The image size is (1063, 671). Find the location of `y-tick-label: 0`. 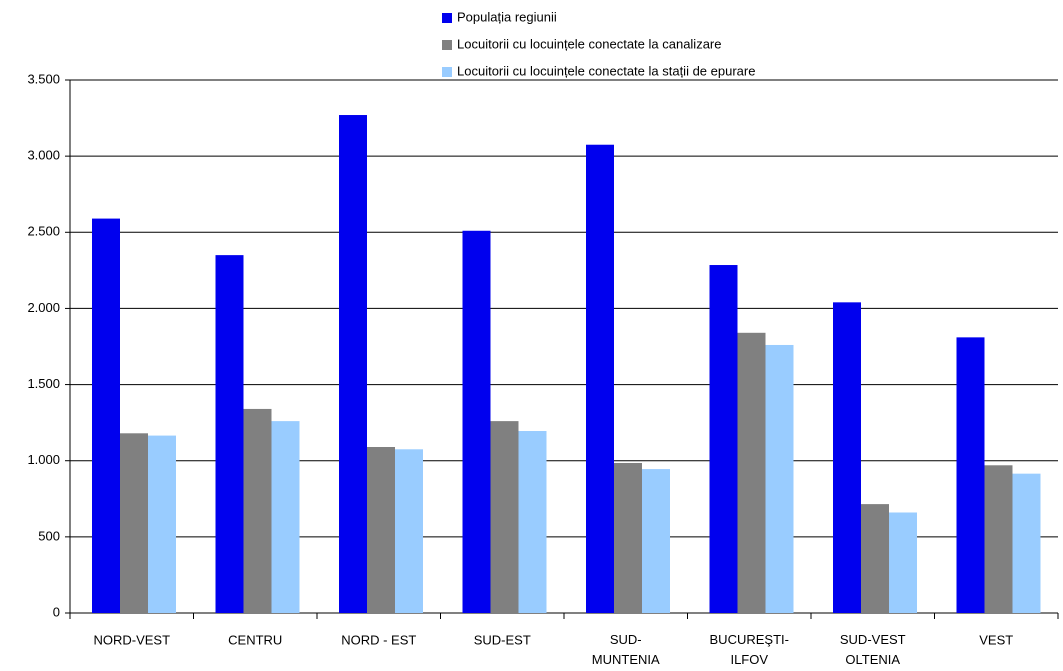

y-tick-label: 0 is located at coordinates (56, 611).